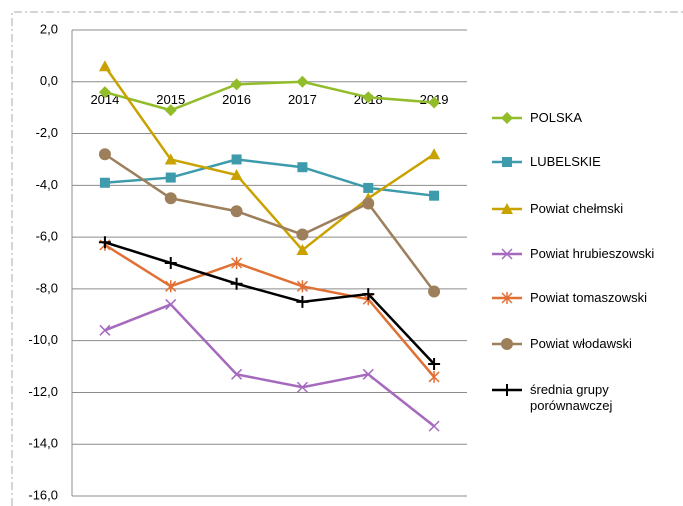 This screenshot has width=683, height=506. I want to click on legend-label: Powiat tomaszowski, so click(589, 297).